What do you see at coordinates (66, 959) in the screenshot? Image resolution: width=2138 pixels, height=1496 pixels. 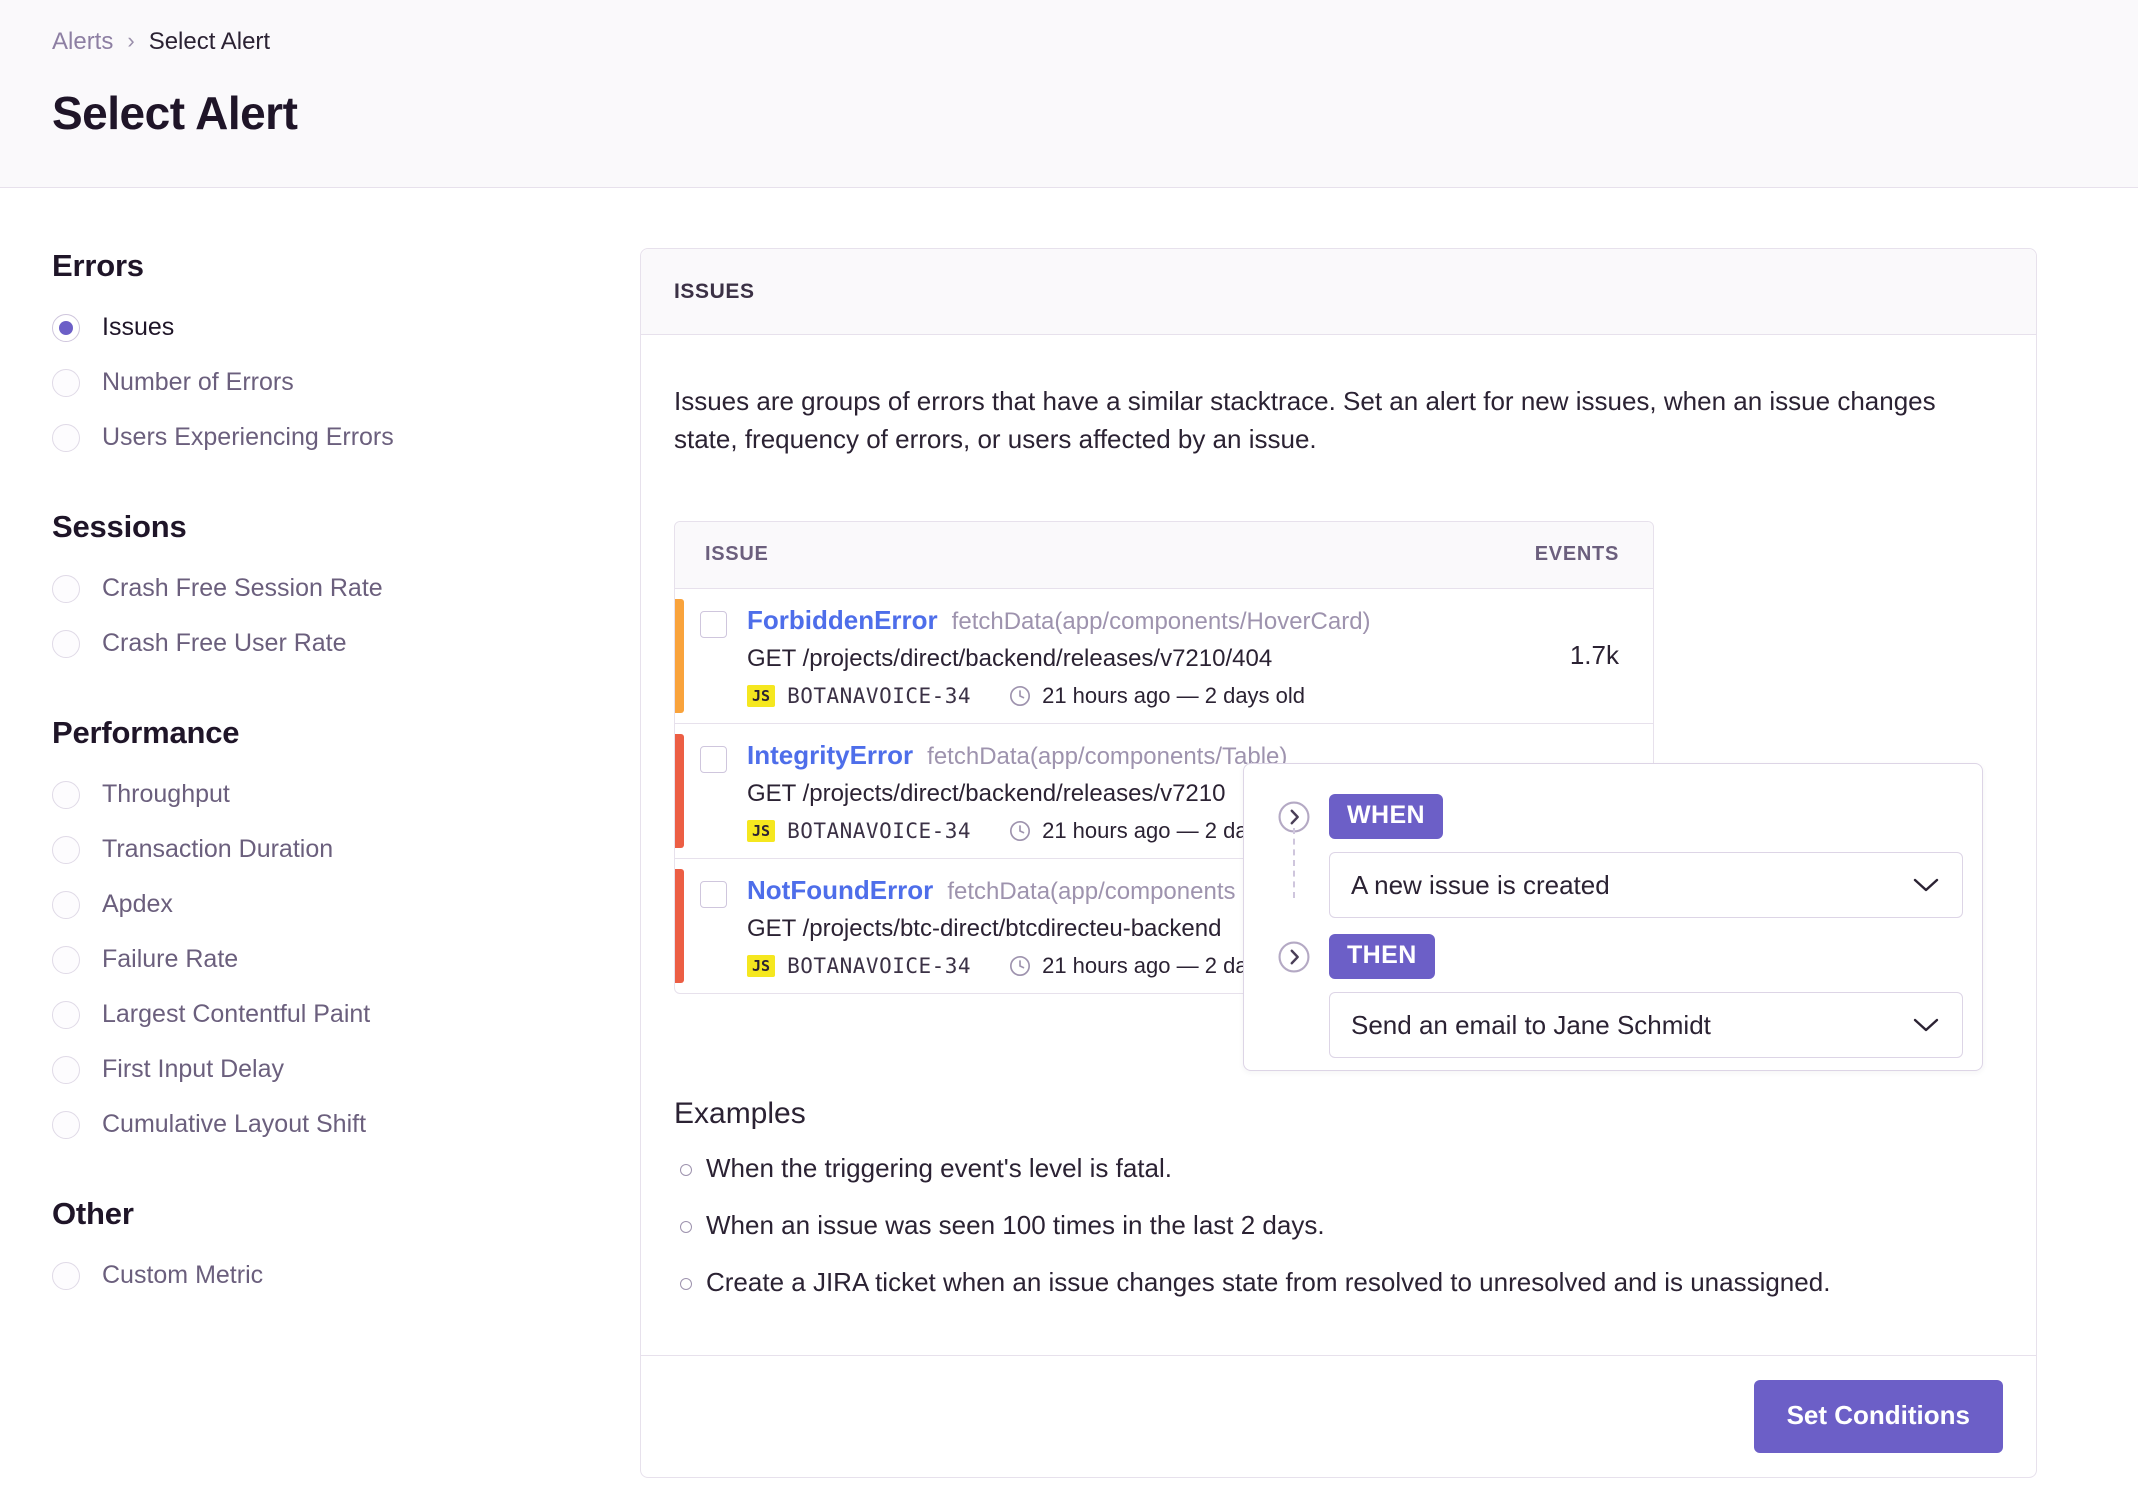 I see `radio-icon-failure-rate` at bounding box center [66, 959].